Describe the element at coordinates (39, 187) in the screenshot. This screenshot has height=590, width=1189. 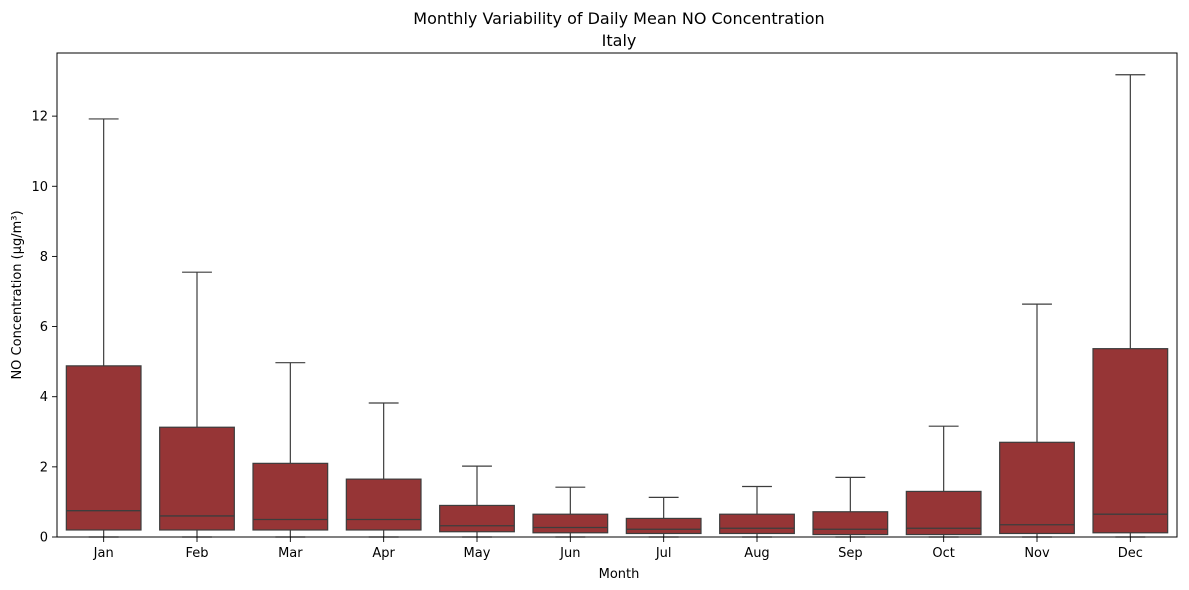
I see `y-tick-label: 10` at that location.